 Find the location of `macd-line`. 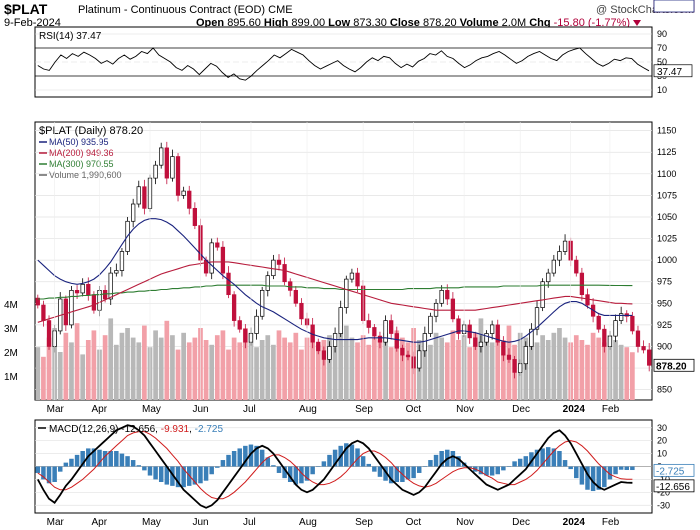

macd-line is located at coordinates (335, 466).